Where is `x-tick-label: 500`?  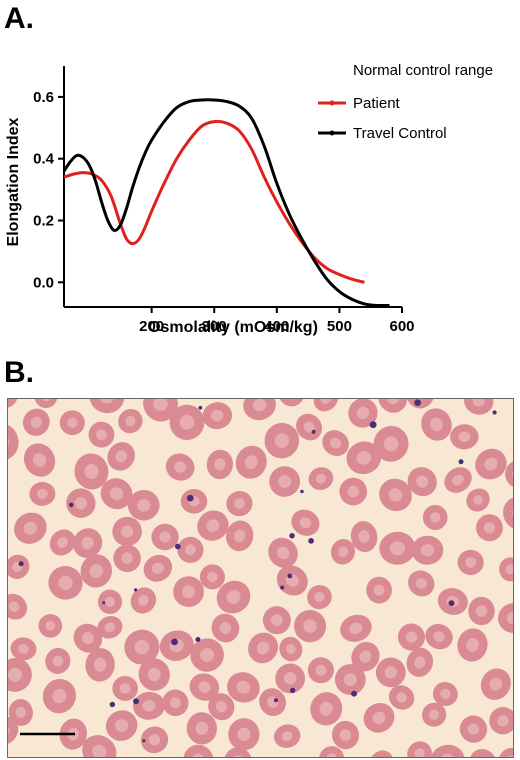 x-tick-label: 500 is located at coordinates (339, 326).